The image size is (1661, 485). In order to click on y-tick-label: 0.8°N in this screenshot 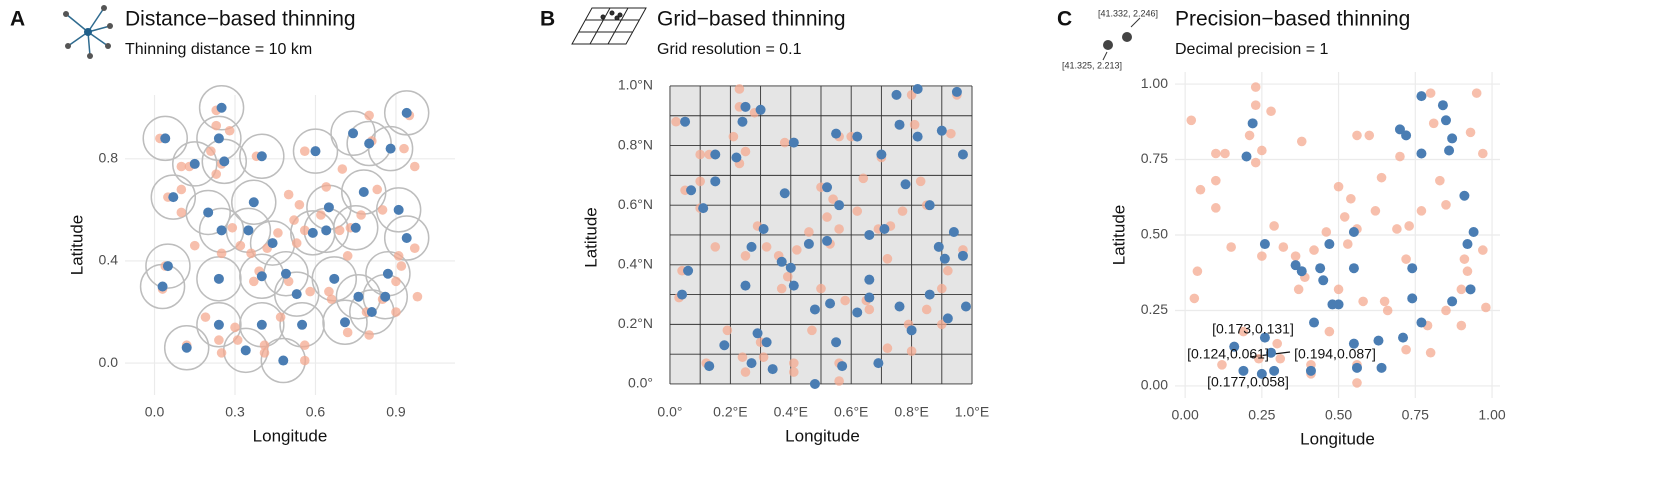, I will do `click(635, 144)`.